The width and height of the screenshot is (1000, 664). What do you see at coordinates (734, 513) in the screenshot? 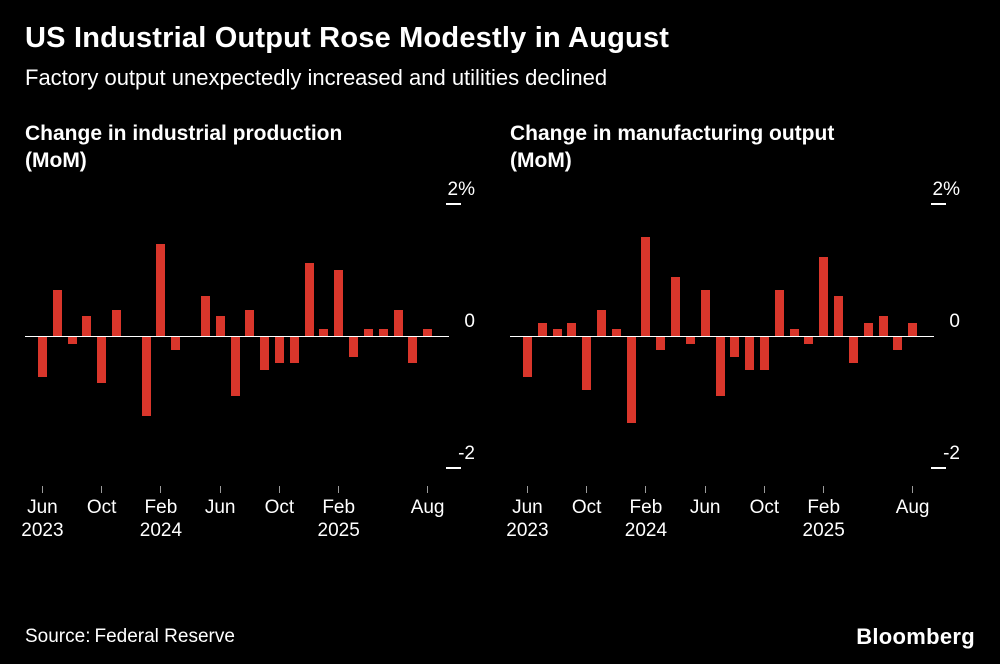
I see `x-axis-manufacturing-output: Jun 2023 Oct Feb 2024 Jun Oct Feb 2025 Aug` at bounding box center [734, 513].